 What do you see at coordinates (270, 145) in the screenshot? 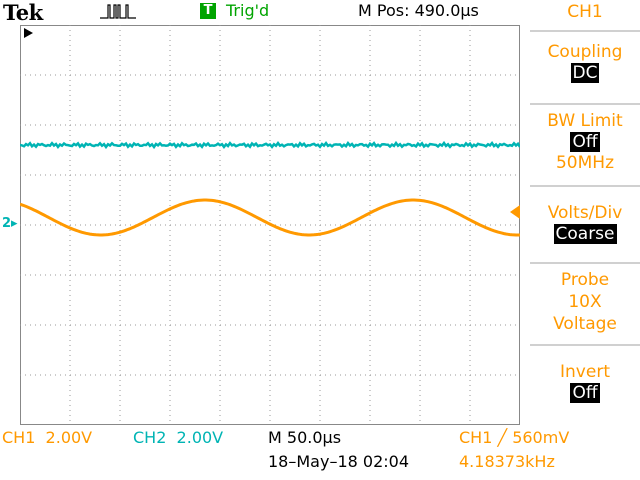
I see `ch2-waveform` at bounding box center [270, 145].